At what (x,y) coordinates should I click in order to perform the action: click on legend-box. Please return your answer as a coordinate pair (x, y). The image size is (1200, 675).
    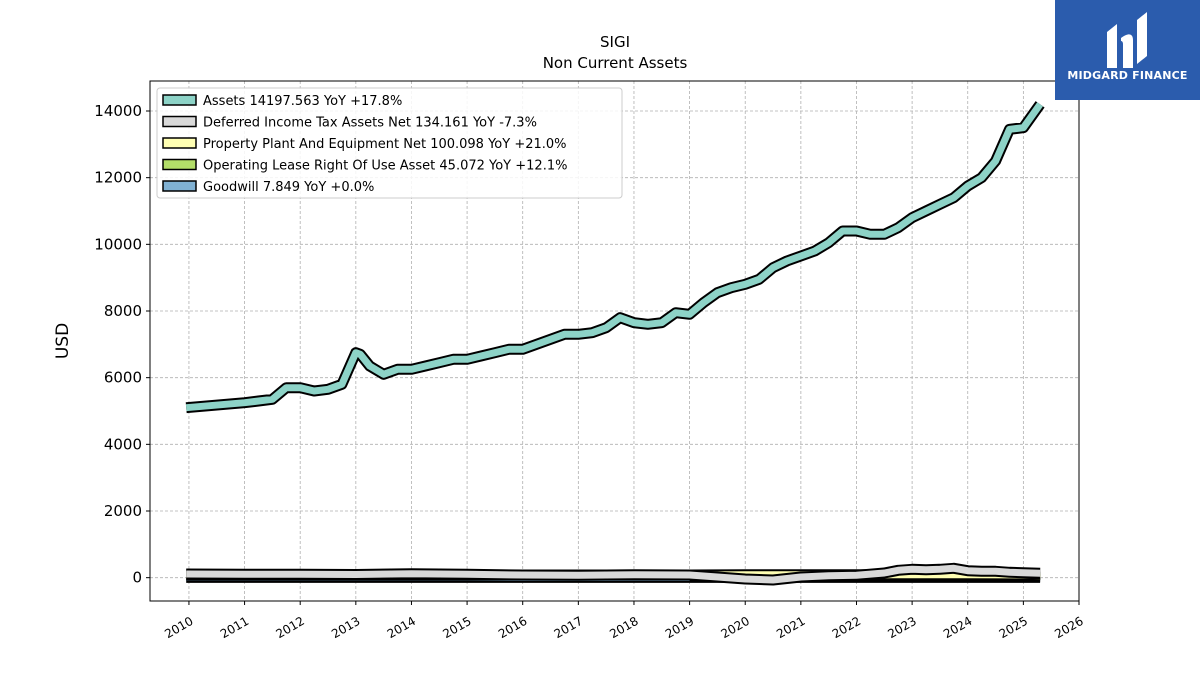
    Looking at the image, I should click on (389, 143).